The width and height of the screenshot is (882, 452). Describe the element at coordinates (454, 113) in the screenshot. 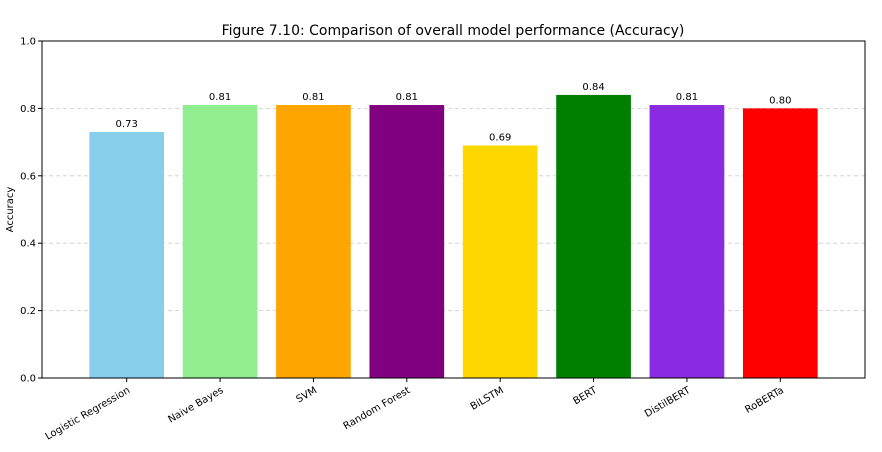

I see `bar-value-labels: 0.73 0.81 0.81 0.81 0.69 0.84 0.81 0.80` at that location.